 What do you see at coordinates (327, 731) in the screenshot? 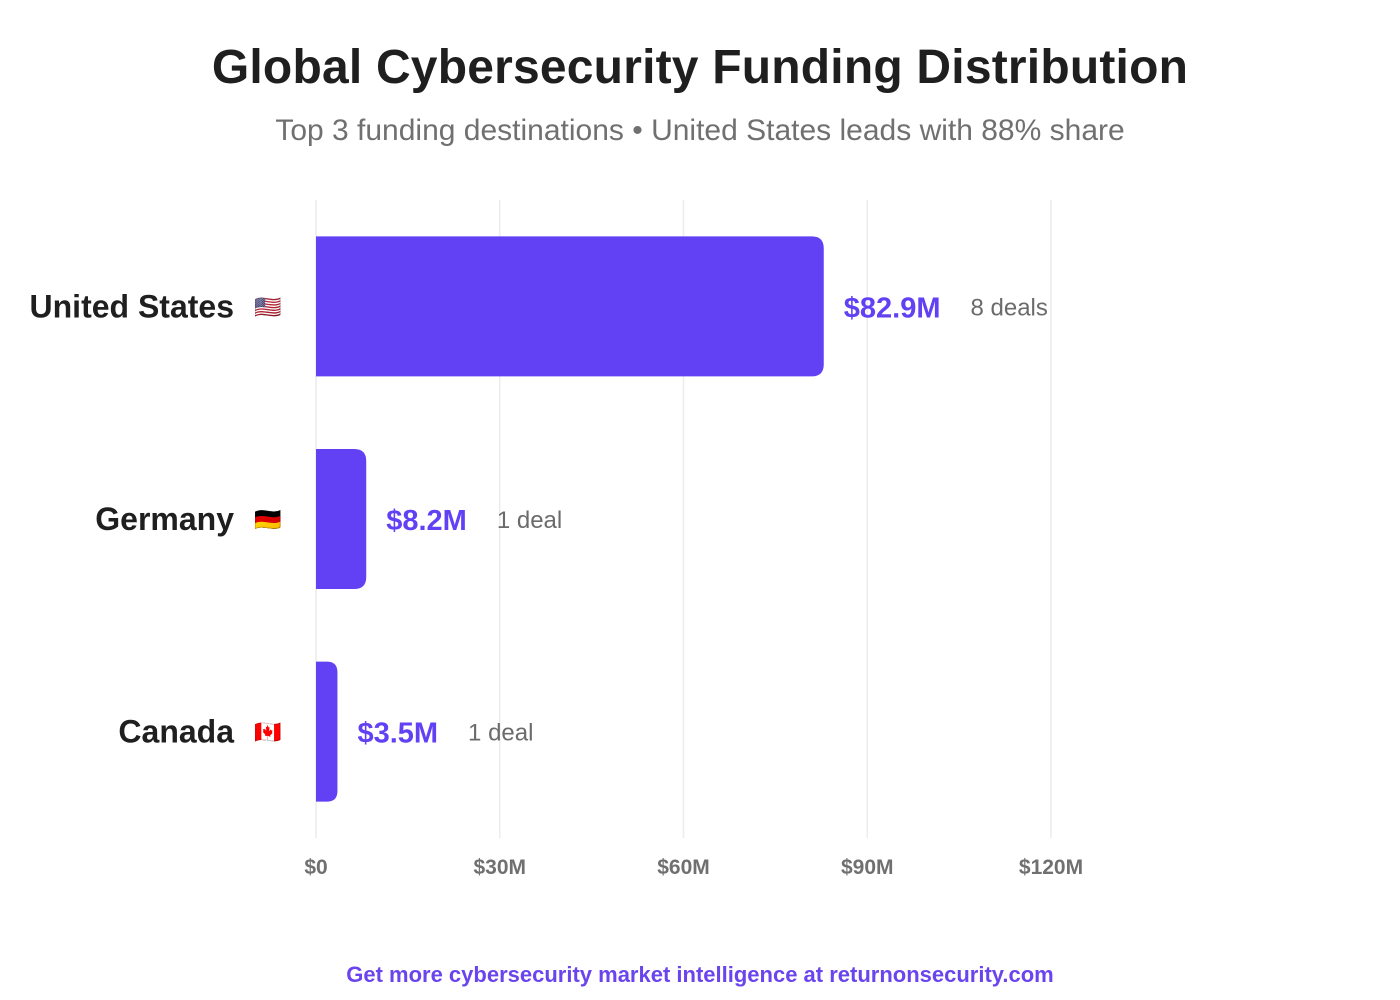
I see `bar-canada` at bounding box center [327, 731].